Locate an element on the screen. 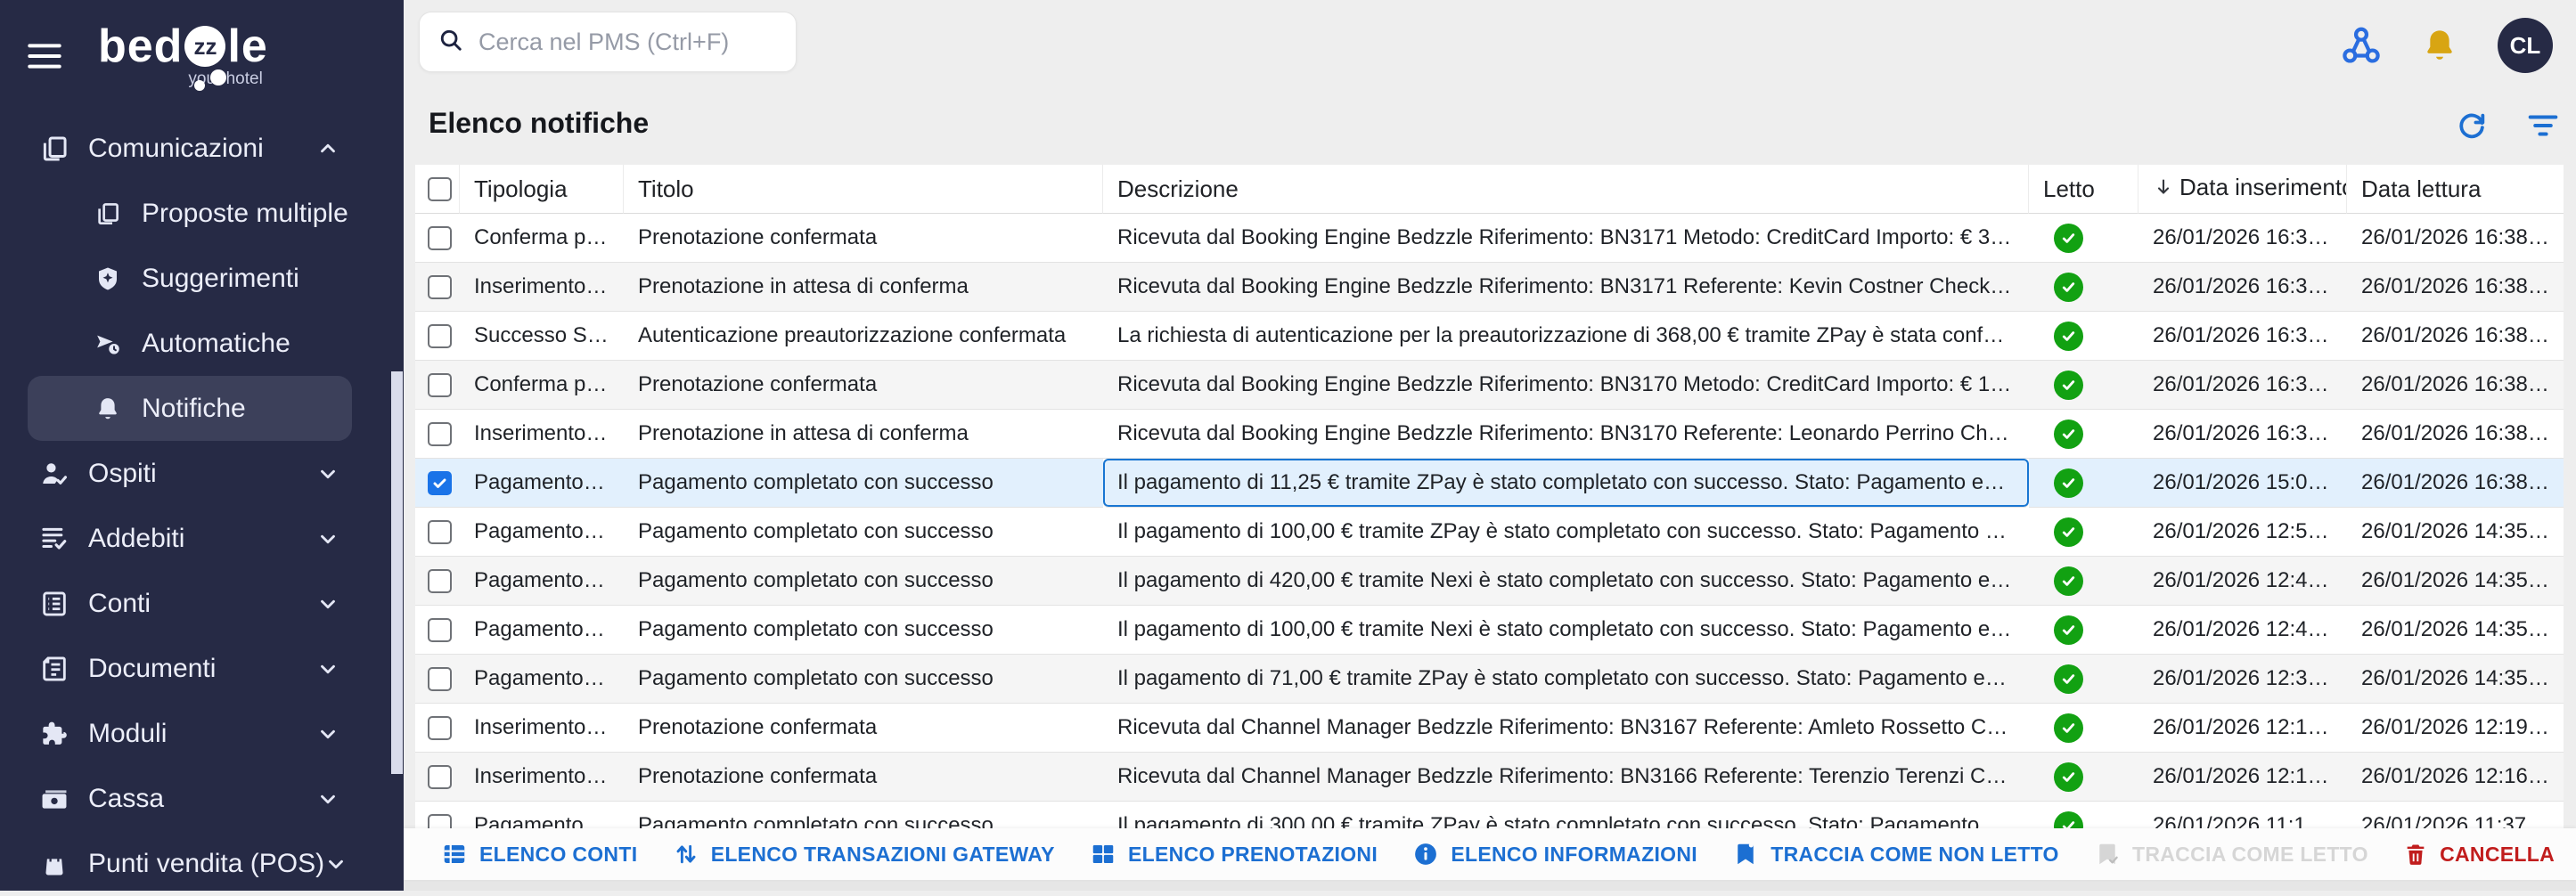 The height and width of the screenshot is (896, 2576). sidebar-item-suggerimenti: Suggerimenti is located at coordinates (190, 278).